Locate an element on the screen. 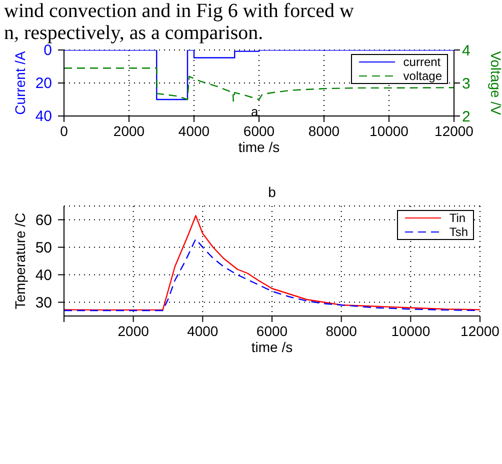  legend-label: Tsh is located at coordinates (458, 232).